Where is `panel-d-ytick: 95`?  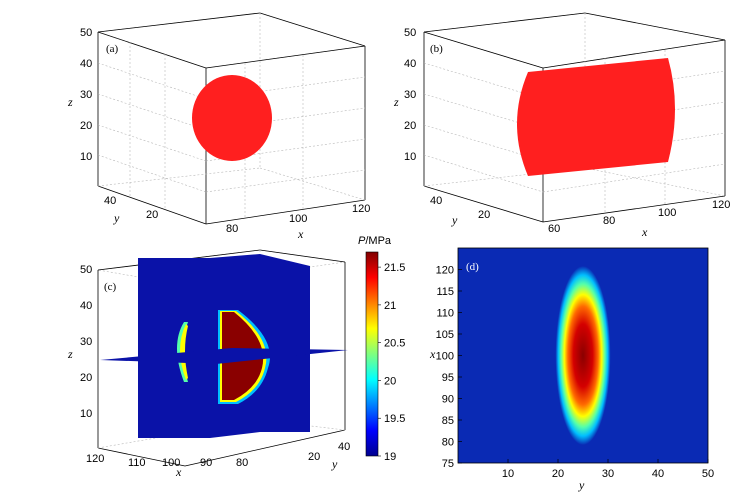
panel-d-ytick: 95 is located at coordinates (448, 378).